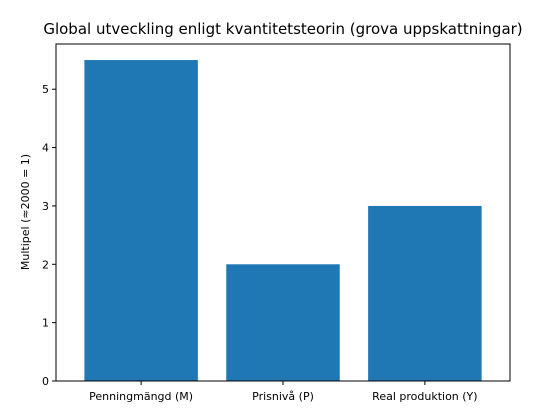 The image size is (552, 410). I want to click on y-tick-label: 4, so click(45, 148).